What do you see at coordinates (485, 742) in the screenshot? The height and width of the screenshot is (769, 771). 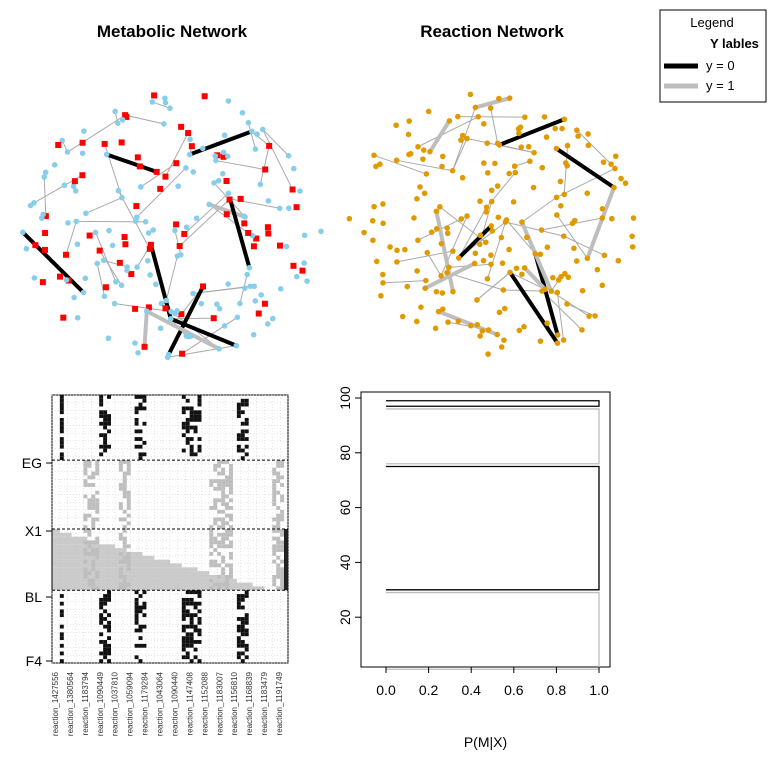 I see `x-axis-label: P(M|X)` at bounding box center [485, 742].